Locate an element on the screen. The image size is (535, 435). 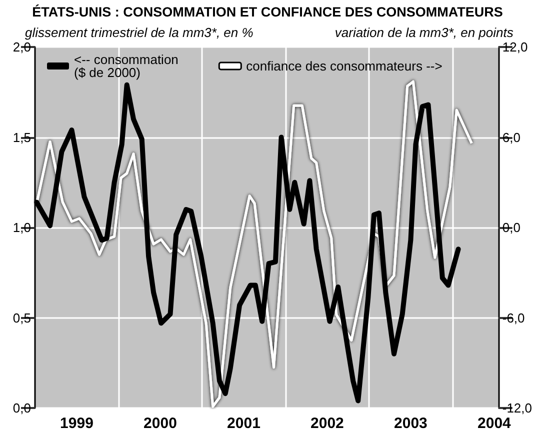
x-tick-label: 2003 is located at coordinates (411, 423).